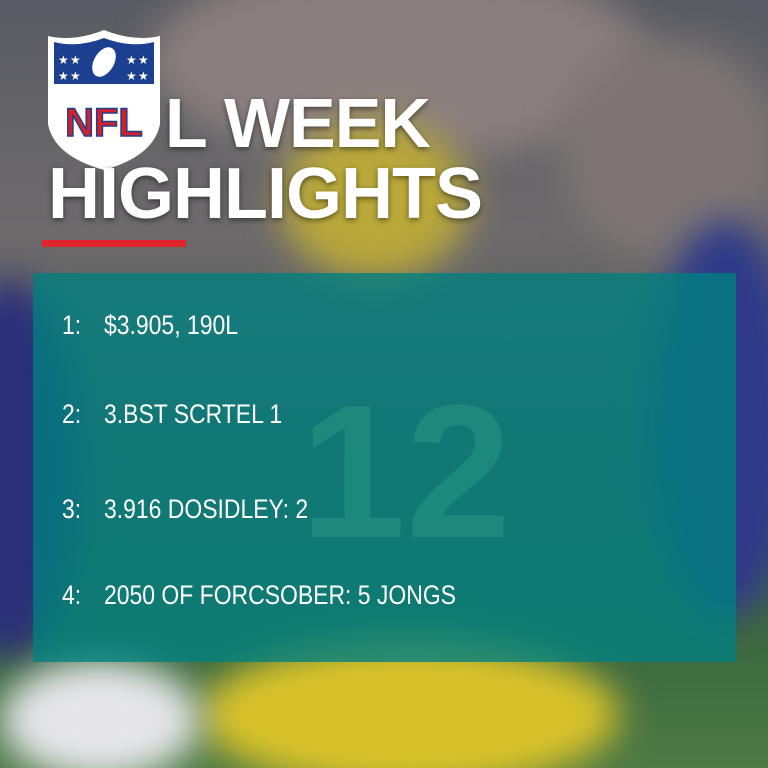 This screenshot has height=768, width=768. What do you see at coordinates (72, 509) in the screenshot?
I see `item-number: 3:` at bounding box center [72, 509].